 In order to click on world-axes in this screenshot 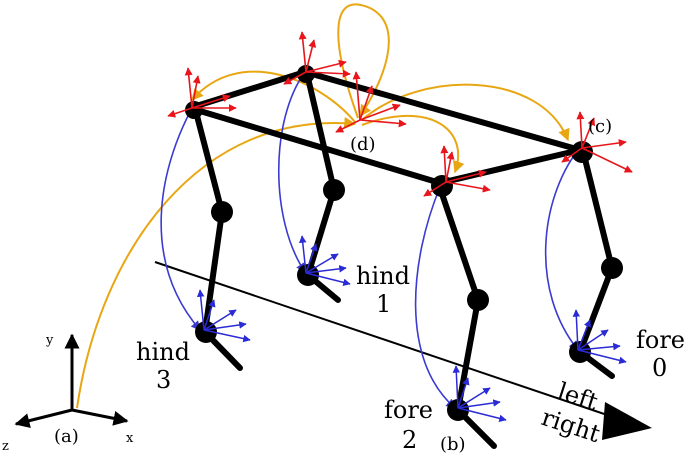, I will do `click(71, 381)`.